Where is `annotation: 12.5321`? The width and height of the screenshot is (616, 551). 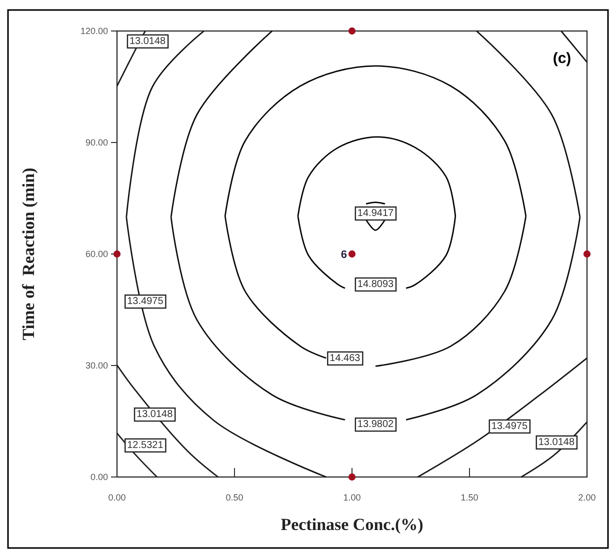
annotation: 12.5321 is located at coordinates (145, 445).